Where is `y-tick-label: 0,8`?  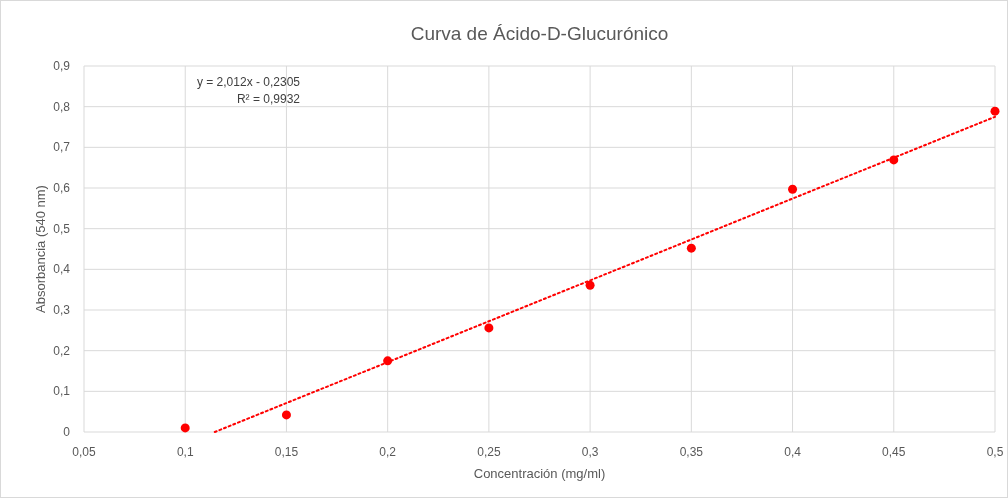
y-tick-label: 0,8 is located at coordinates (62, 106).